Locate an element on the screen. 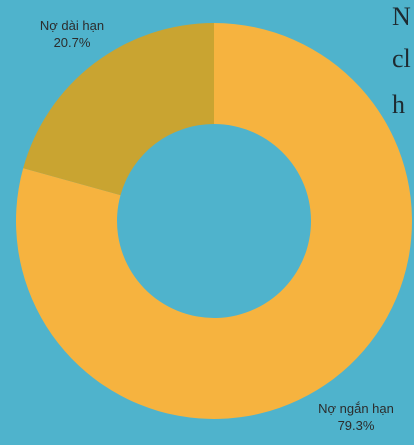 The height and width of the screenshot is (445, 414). slice-2-value-label: 20.7% is located at coordinates (72, 42).